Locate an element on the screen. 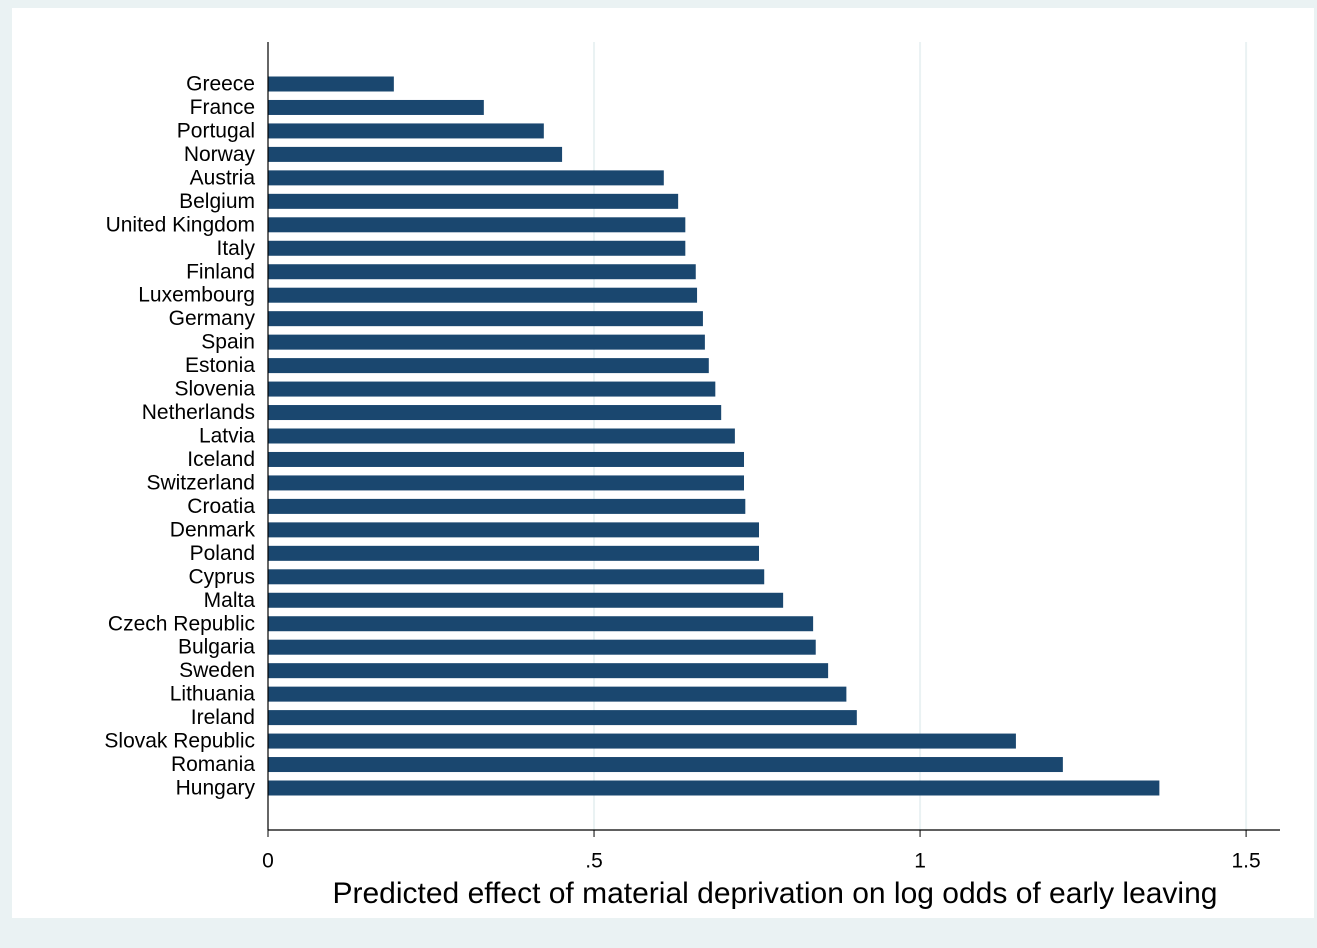  y-tick-label: Denmark is located at coordinates (213, 529).